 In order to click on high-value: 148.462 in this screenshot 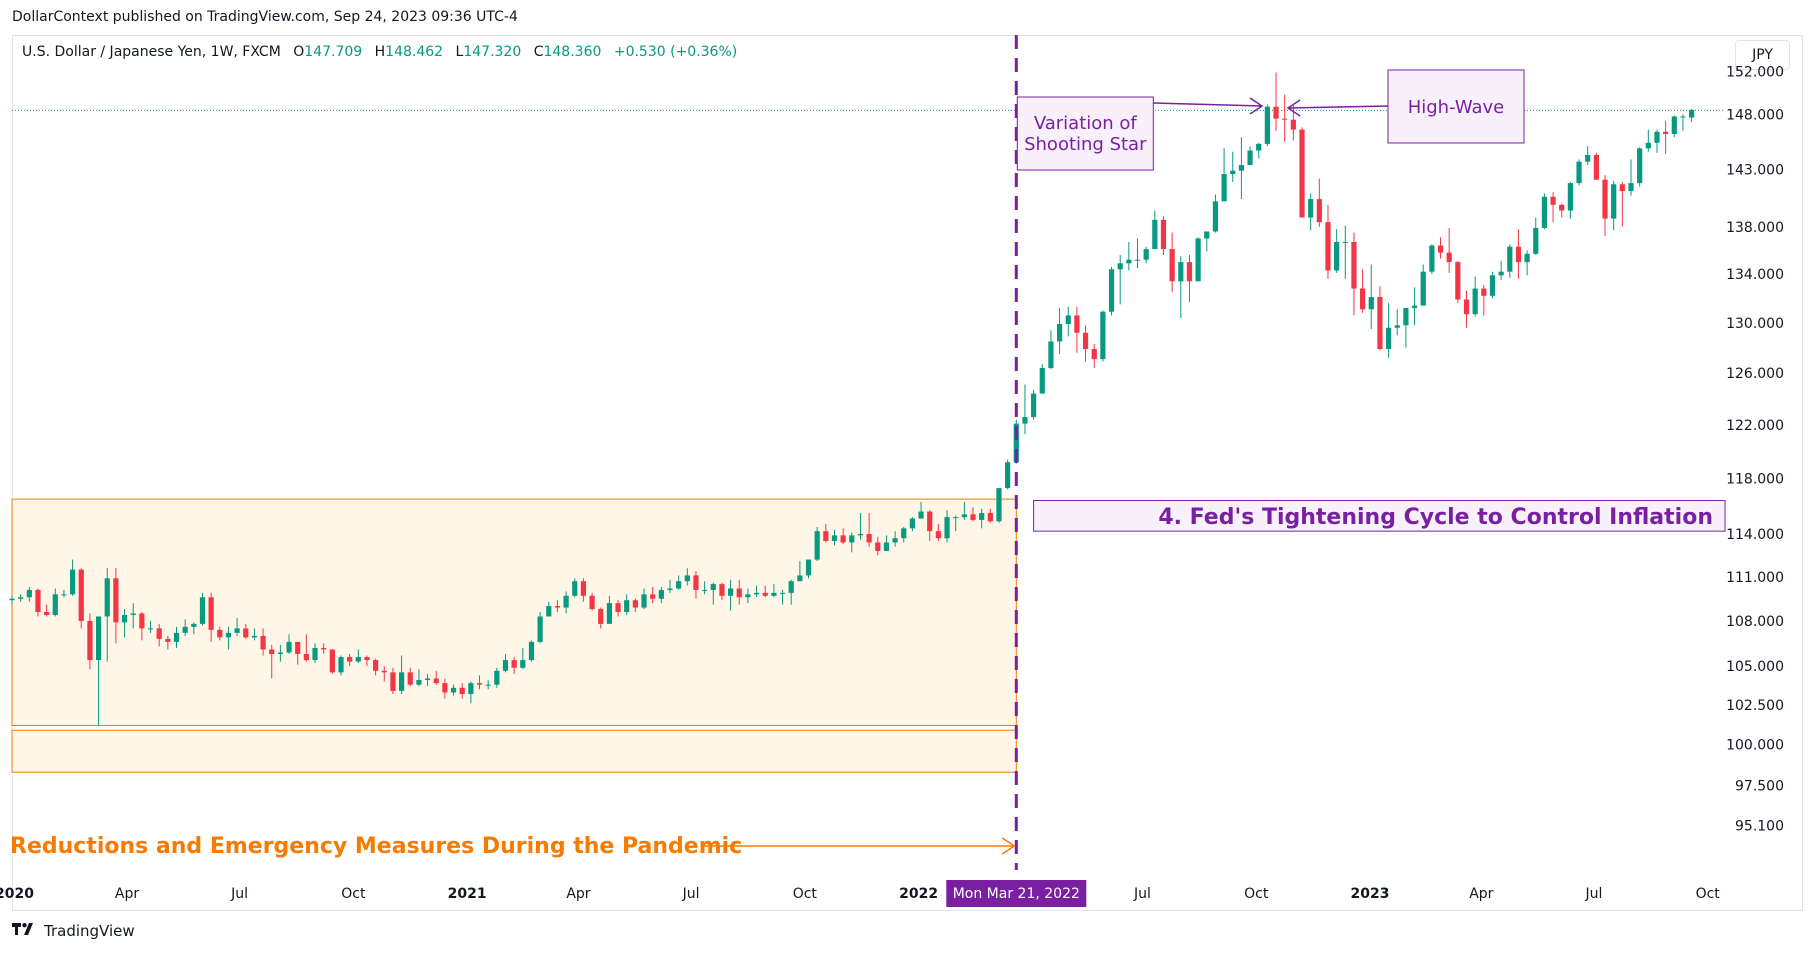, I will do `click(414, 52)`.